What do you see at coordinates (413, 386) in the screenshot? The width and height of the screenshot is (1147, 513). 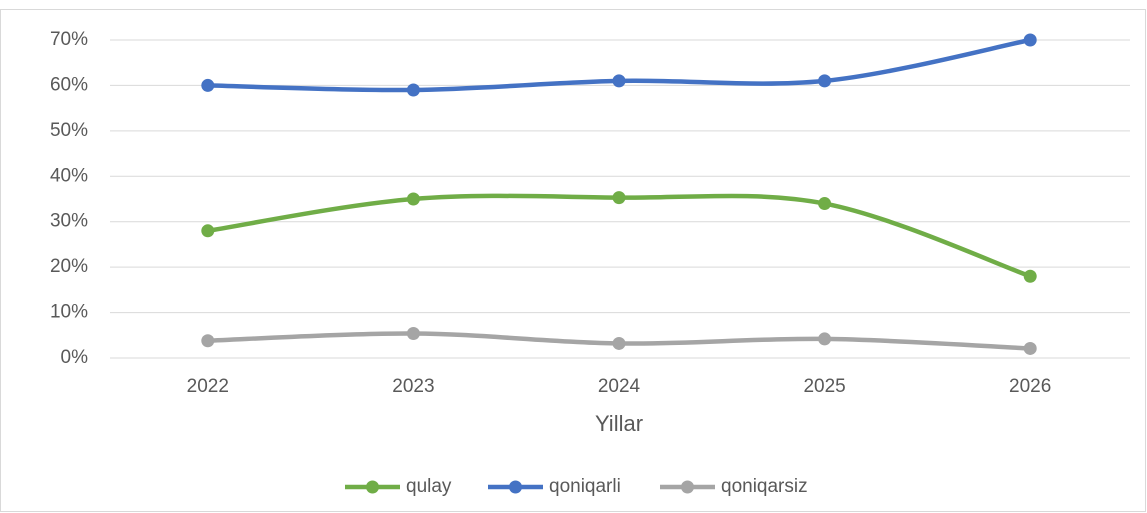 I see `x-tick-label: 2023` at bounding box center [413, 386].